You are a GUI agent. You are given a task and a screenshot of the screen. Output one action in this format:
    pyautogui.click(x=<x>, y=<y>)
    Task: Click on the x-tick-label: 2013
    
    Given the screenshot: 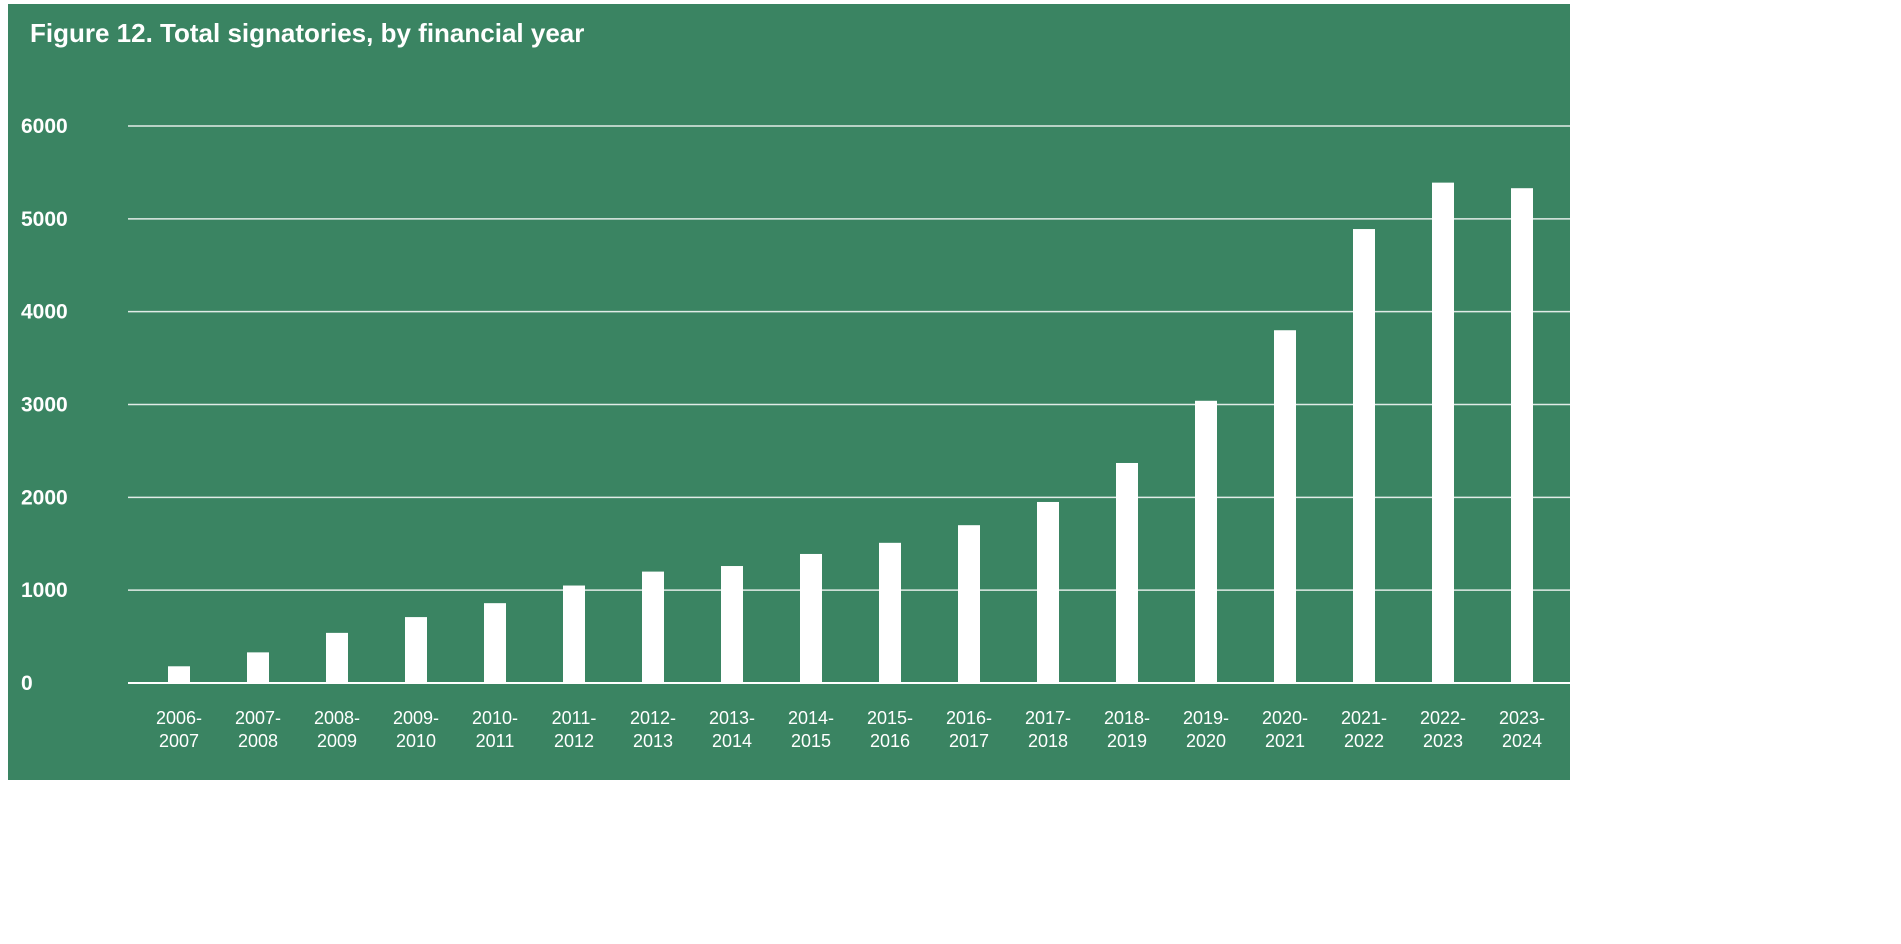 What is the action you would take?
    pyautogui.click(x=653, y=741)
    